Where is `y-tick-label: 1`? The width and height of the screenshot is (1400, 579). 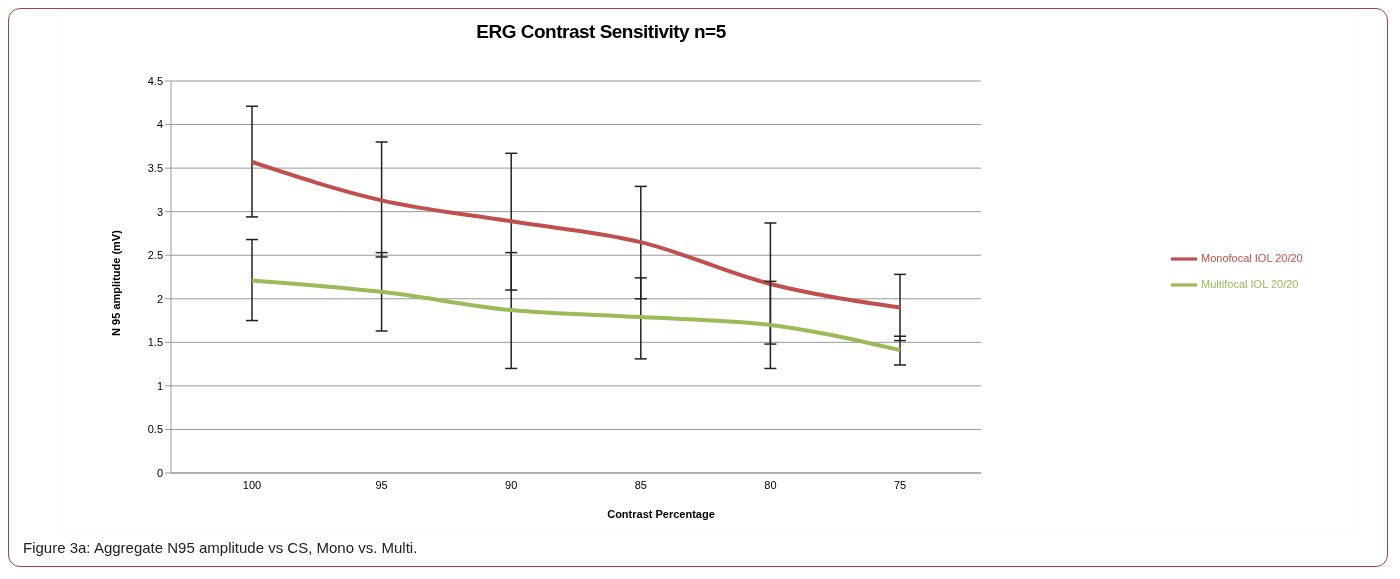
y-tick-label: 1 is located at coordinates (159, 385).